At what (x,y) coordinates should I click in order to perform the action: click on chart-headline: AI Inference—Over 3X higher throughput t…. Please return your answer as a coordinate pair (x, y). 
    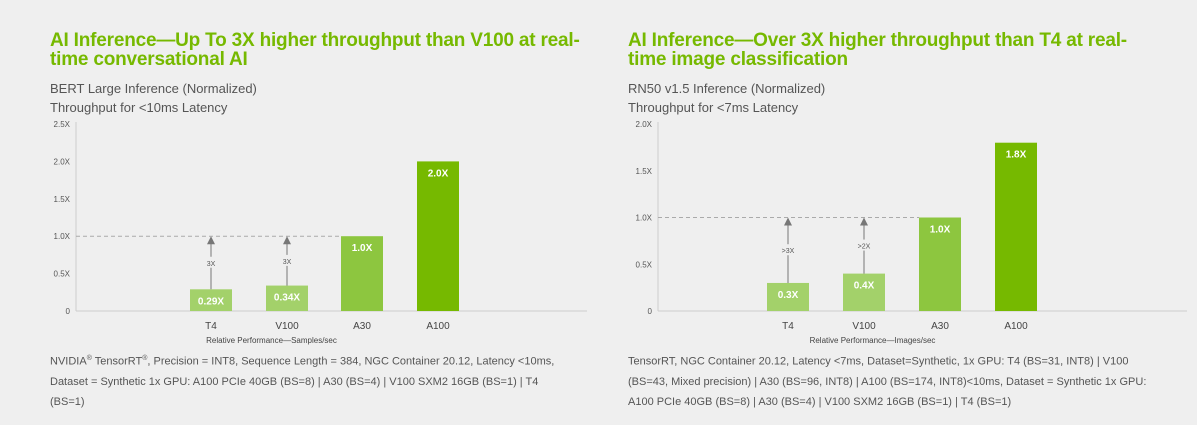
    Looking at the image, I should click on (877, 50).